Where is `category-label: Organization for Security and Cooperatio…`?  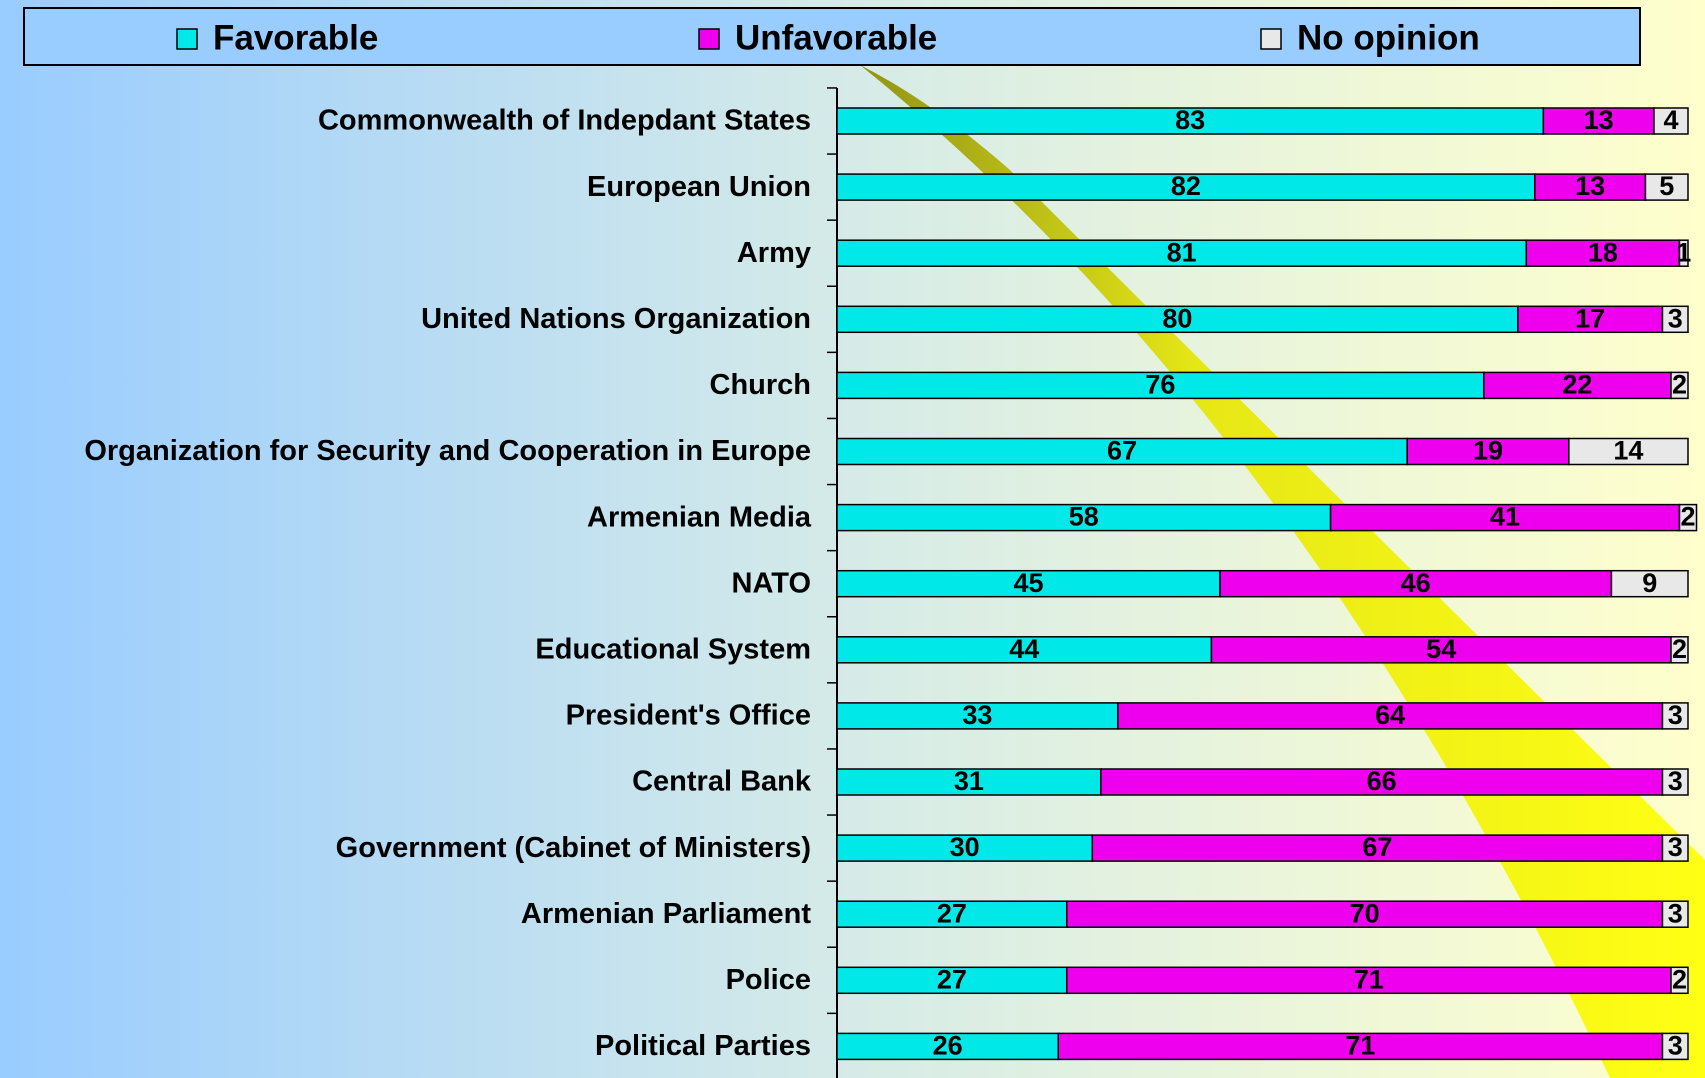 category-label: Organization for Security and Cooperatio… is located at coordinates (447, 451).